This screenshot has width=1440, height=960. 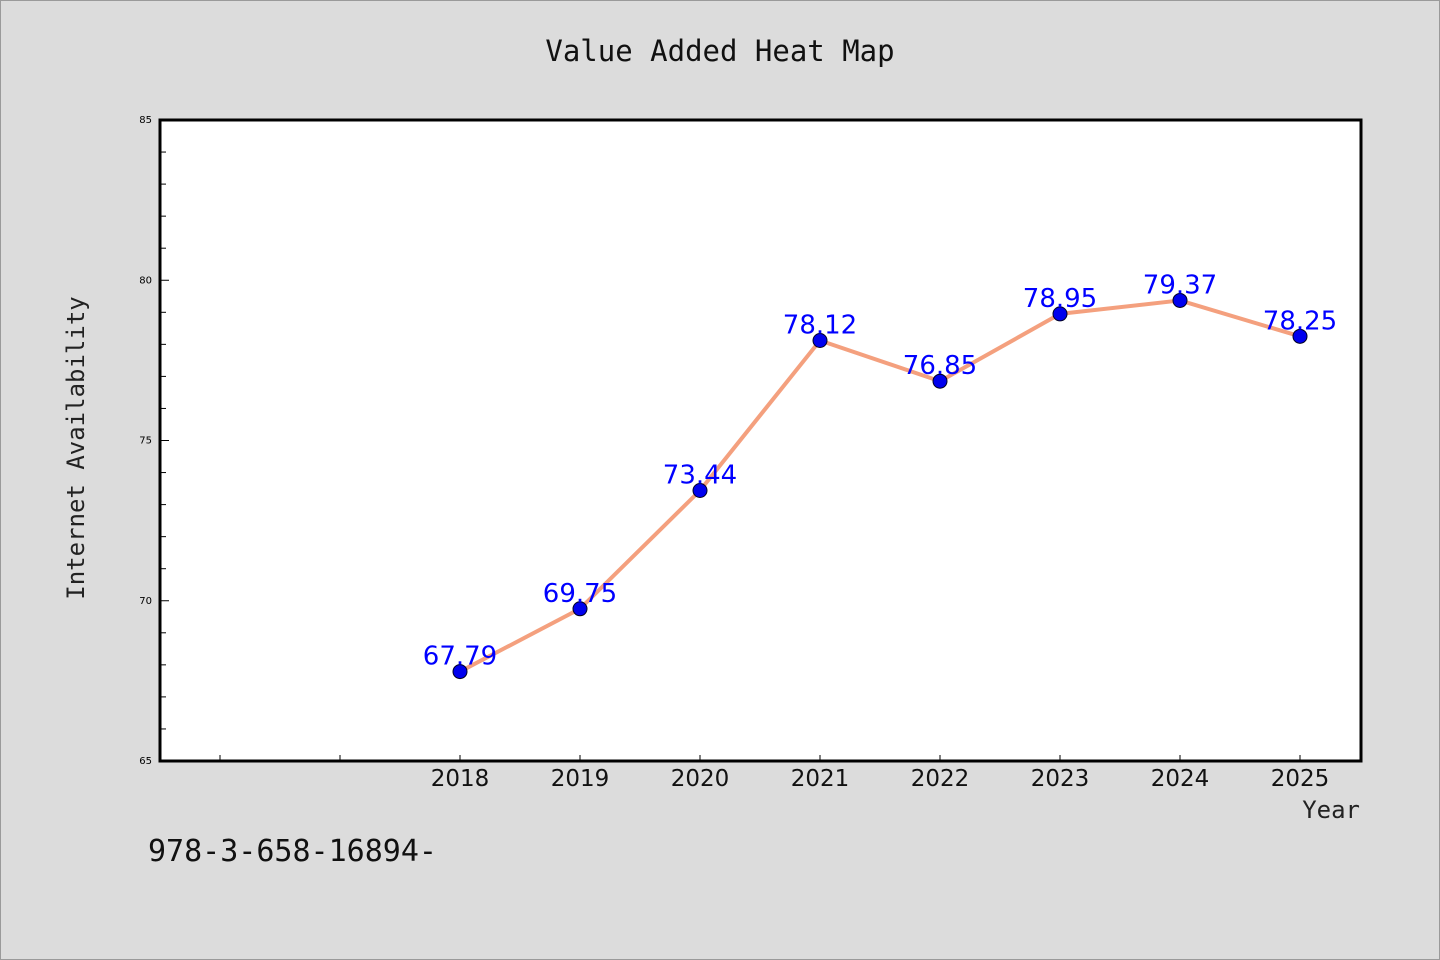 What do you see at coordinates (1060, 299) in the screenshot?
I see `data-label: 78.95` at bounding box center [1060, 299].